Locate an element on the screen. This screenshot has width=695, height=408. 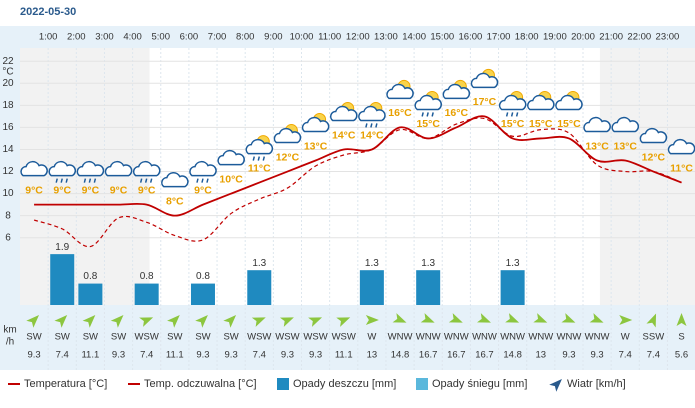
legend-label: Temp. odczuwalna [°C] is located at coordinates (200, 384).